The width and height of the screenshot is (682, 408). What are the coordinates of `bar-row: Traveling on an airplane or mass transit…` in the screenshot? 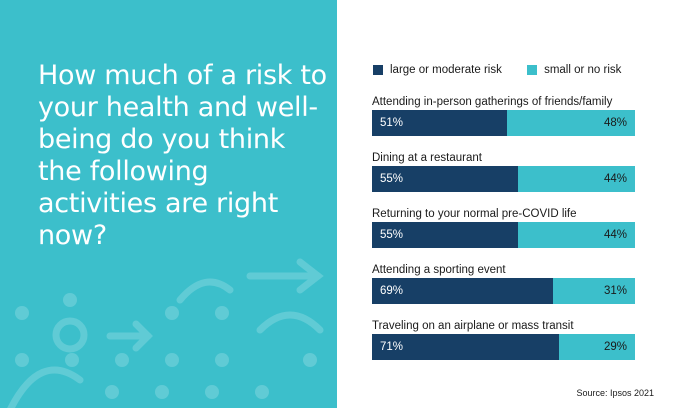 It's located at (503, 339).